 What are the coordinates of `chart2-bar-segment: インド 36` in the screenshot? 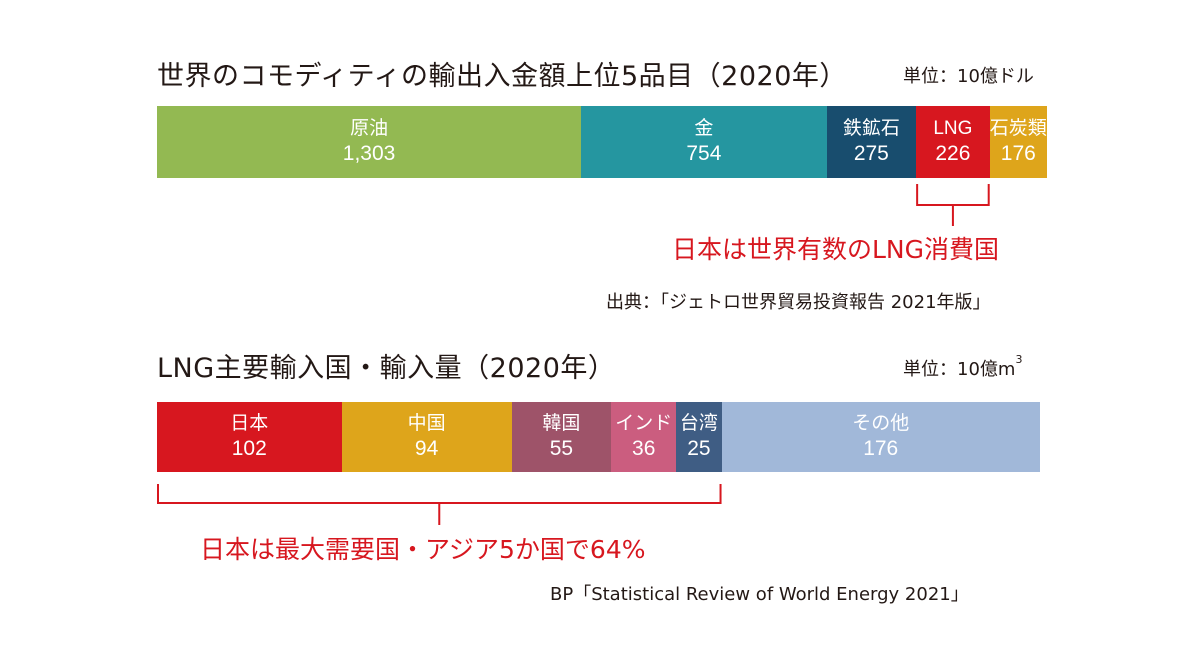 It's located at (644, 437).